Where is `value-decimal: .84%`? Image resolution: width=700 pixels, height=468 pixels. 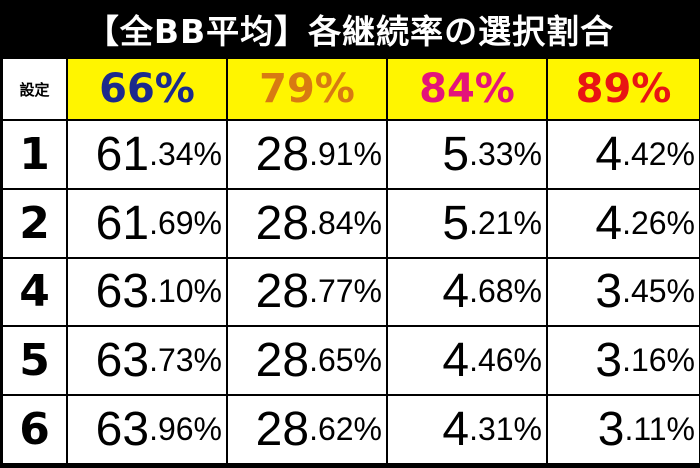
value-decimal: .84% is located at coordinates (345, 222).